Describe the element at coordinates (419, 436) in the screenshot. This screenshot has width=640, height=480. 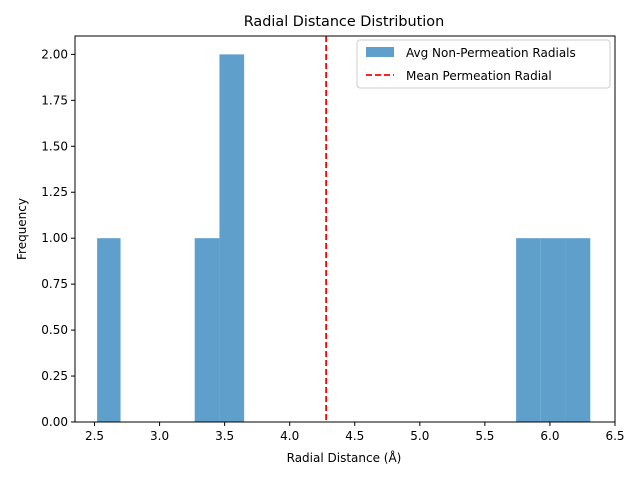
I see `x-tick-label: 5.0` at that location.